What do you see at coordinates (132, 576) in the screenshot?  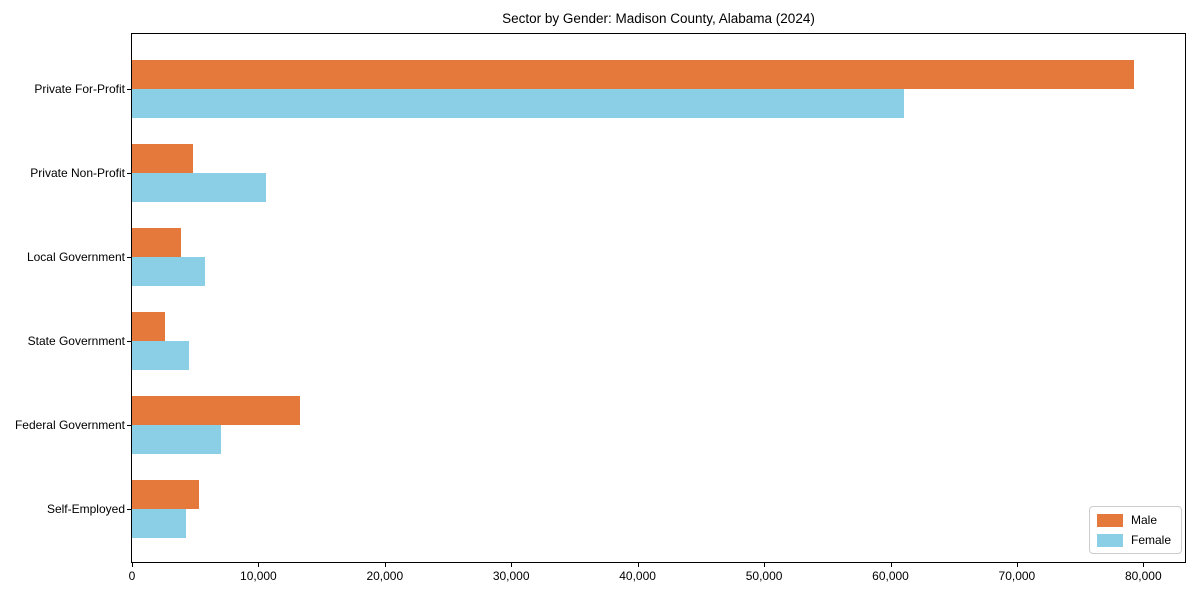 I see `xtick-label-0: 0` at bounding box center [132, 576].